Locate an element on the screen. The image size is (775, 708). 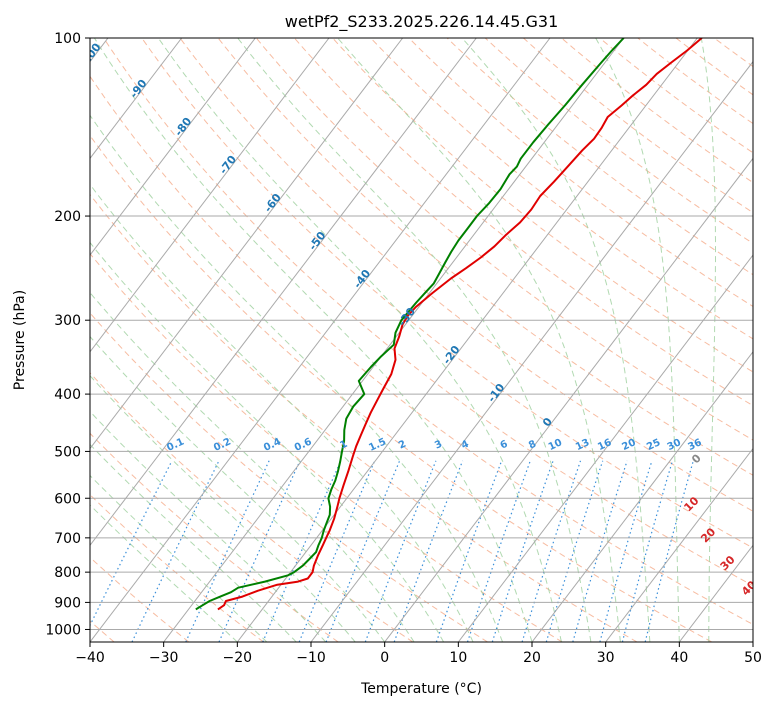
y-tick-label: 1000 is located at coordinates (63, 630).